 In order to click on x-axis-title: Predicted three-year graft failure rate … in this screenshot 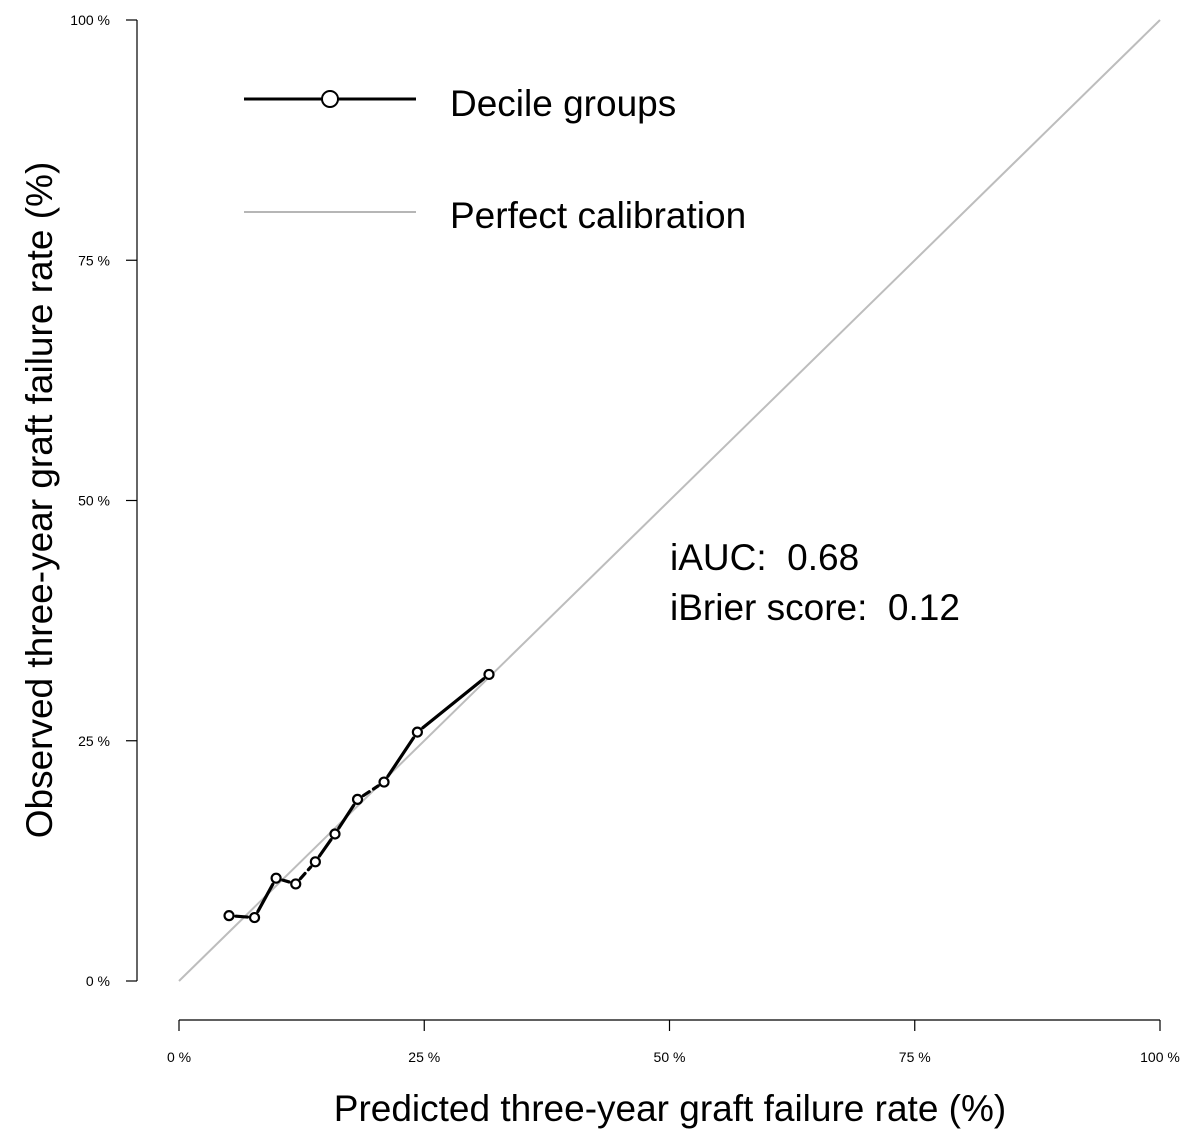, I will do `click(670, 1108)`.